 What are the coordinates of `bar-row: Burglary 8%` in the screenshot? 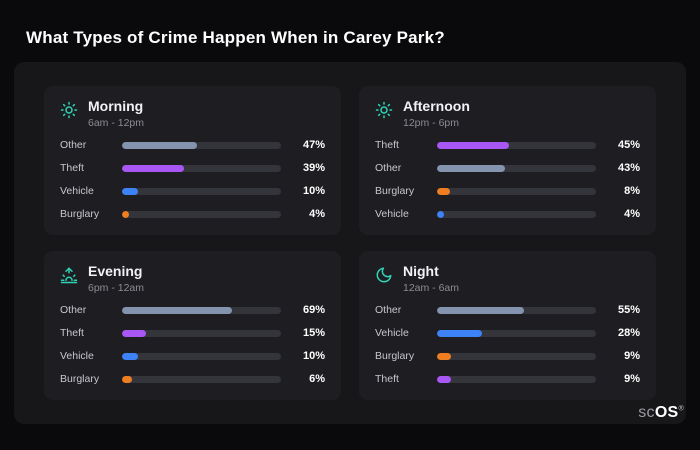 It's located at (507, 191).